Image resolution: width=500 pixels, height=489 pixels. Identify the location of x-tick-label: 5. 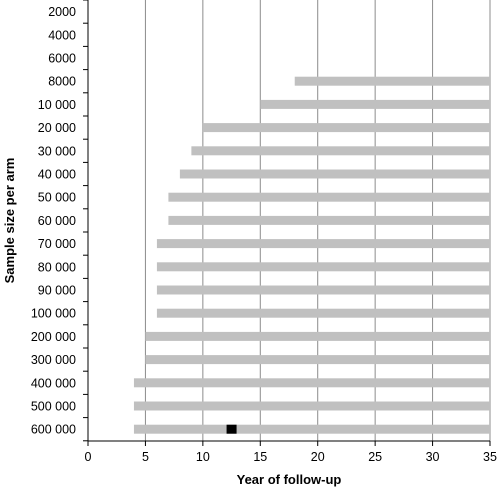
(145, 457).